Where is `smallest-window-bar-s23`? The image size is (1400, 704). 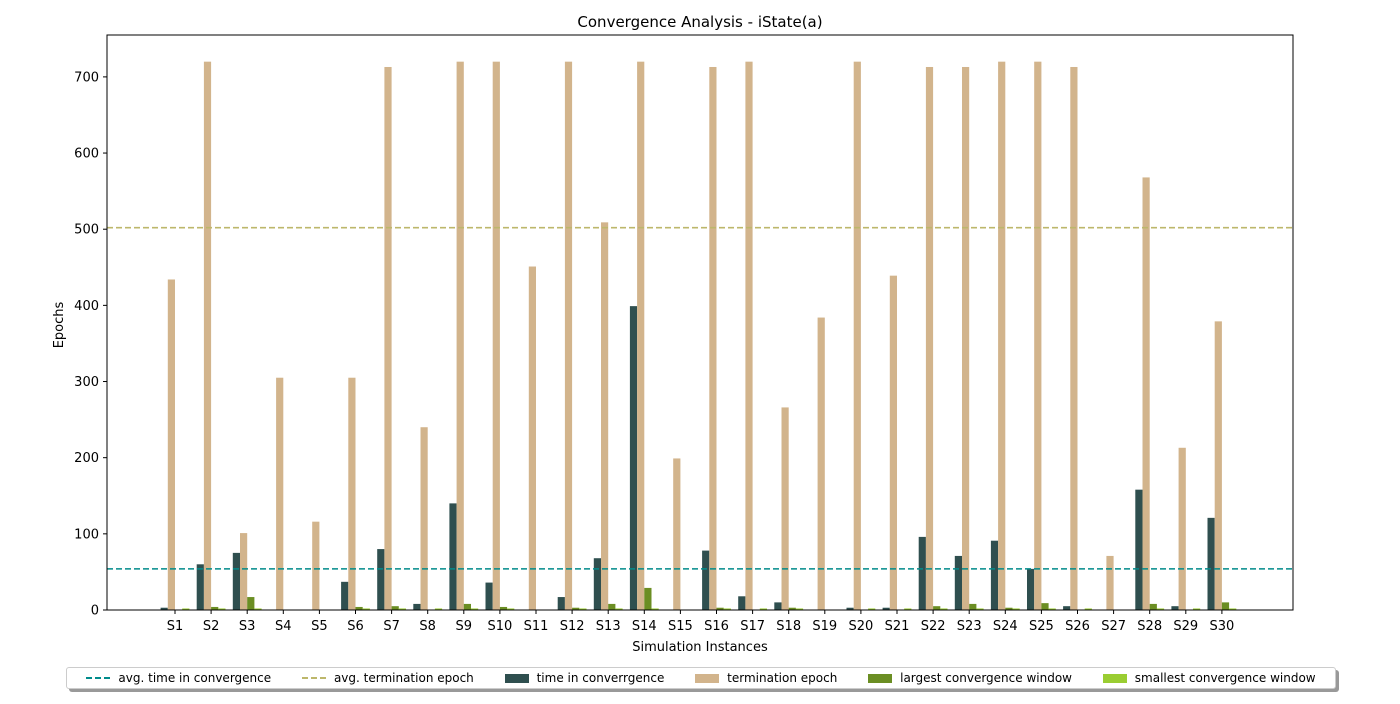
smallest-window-bar-s23 is located at coordinates (980, 609).